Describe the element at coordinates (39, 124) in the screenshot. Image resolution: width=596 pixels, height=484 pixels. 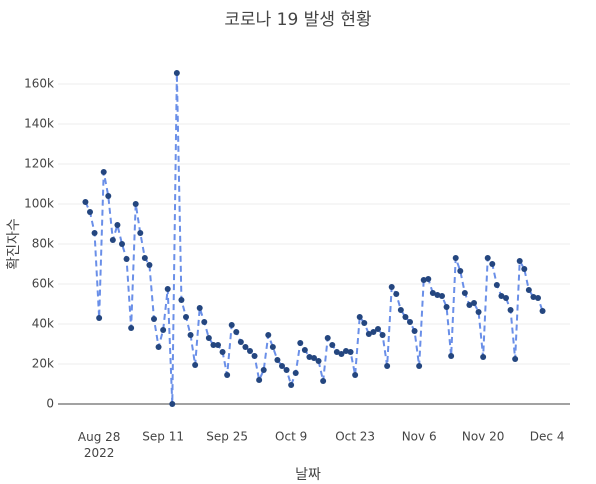
I see `y-tick-label: 140k` at that location.